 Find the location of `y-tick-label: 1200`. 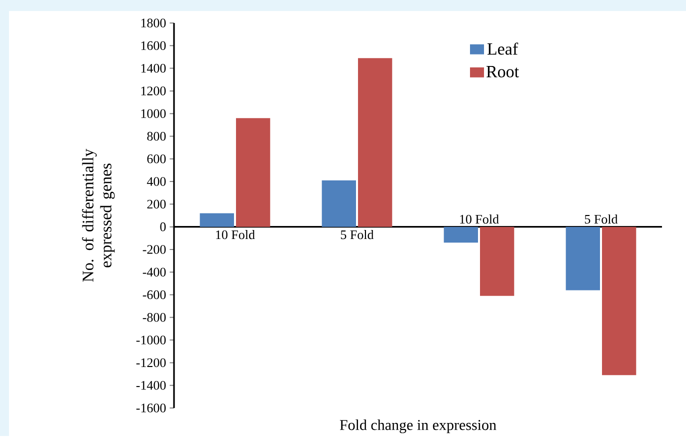

y-tick-label: 1200 is located at coordinates (153, 91).